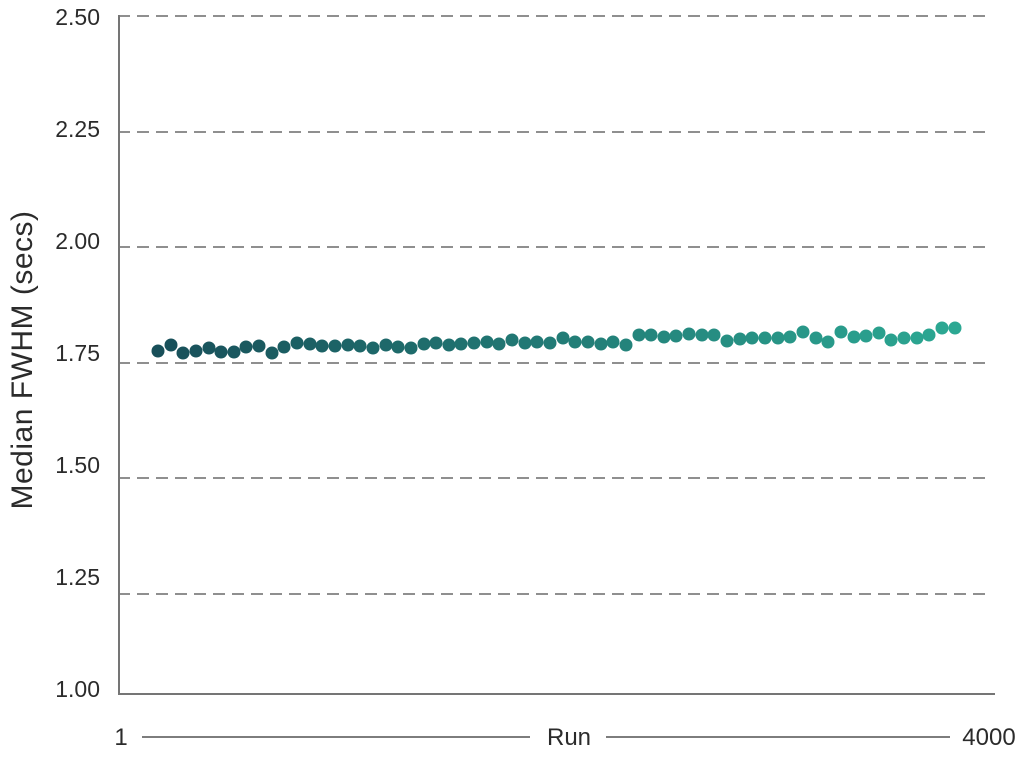 The width and height of the screenshot is (1024, 757). I want to click on y-tick-label: 2.25, so click(77, 129).